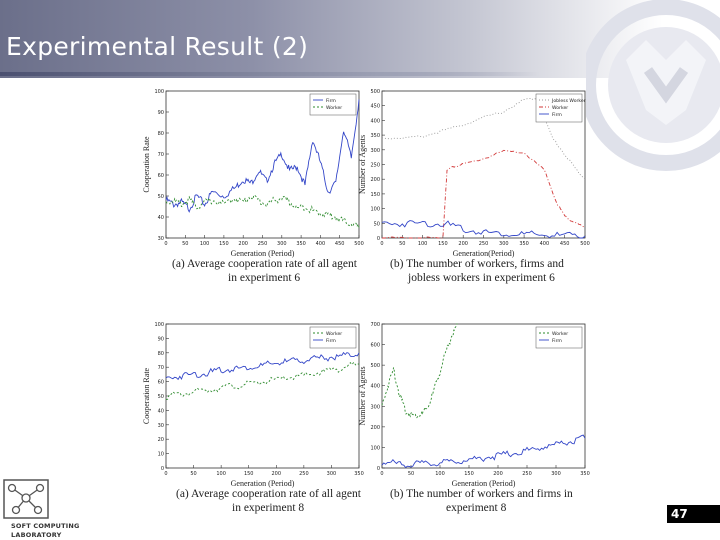 Image resolution: width=720 pixels, height=540 pixels. I want to click on x-axis-label: Generation(Period), so click(484, 253).